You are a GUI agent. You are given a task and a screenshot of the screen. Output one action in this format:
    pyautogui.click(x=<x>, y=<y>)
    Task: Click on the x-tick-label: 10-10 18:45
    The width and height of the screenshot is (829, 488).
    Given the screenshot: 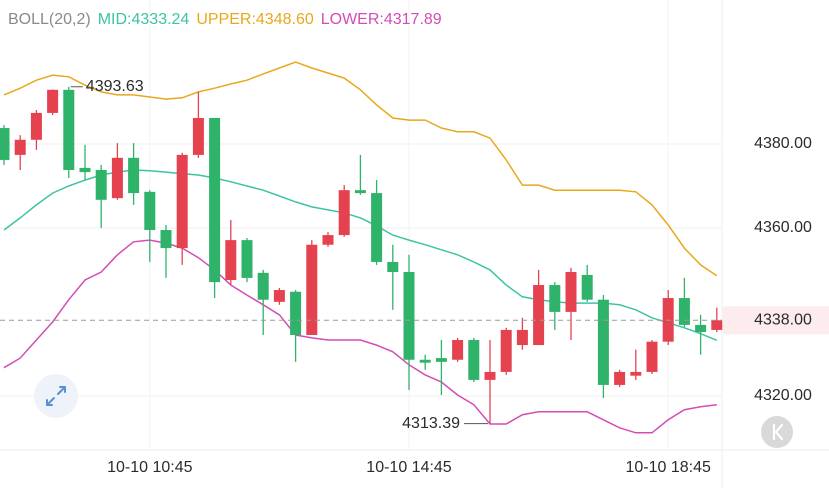 What is the action you would take?
    pyautogui.click(x=668, y=467)
    